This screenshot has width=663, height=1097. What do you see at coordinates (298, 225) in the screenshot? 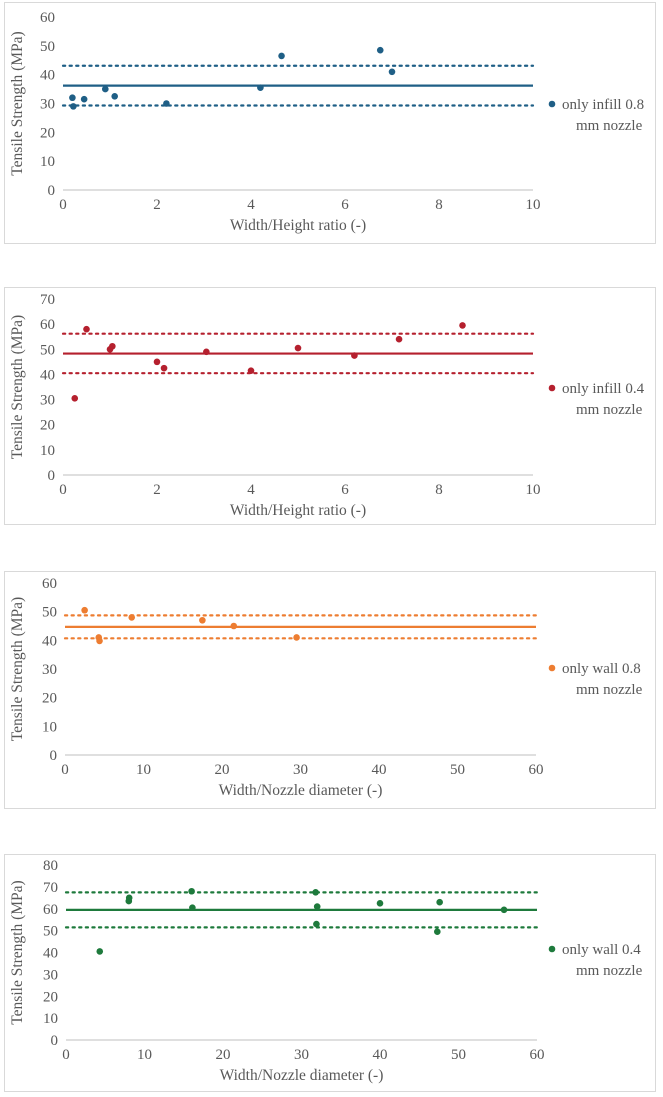
I see `chart-1-x-axis-label: Width/Height ratio (-)` at bounding box center [298, 225].